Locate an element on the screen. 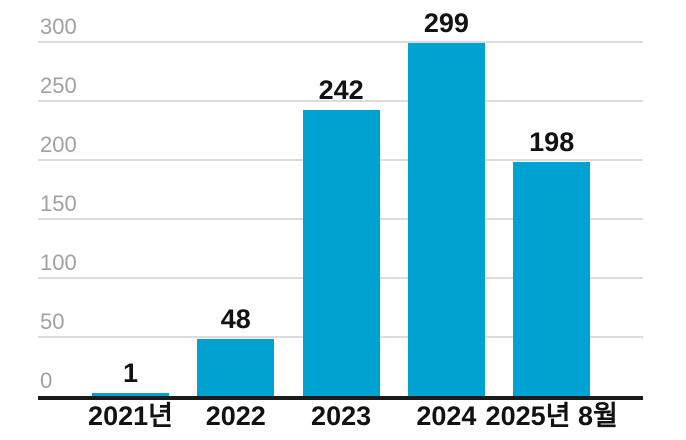 The image size is (686, 440). bar-2022 is located at coordinates (236, 367).